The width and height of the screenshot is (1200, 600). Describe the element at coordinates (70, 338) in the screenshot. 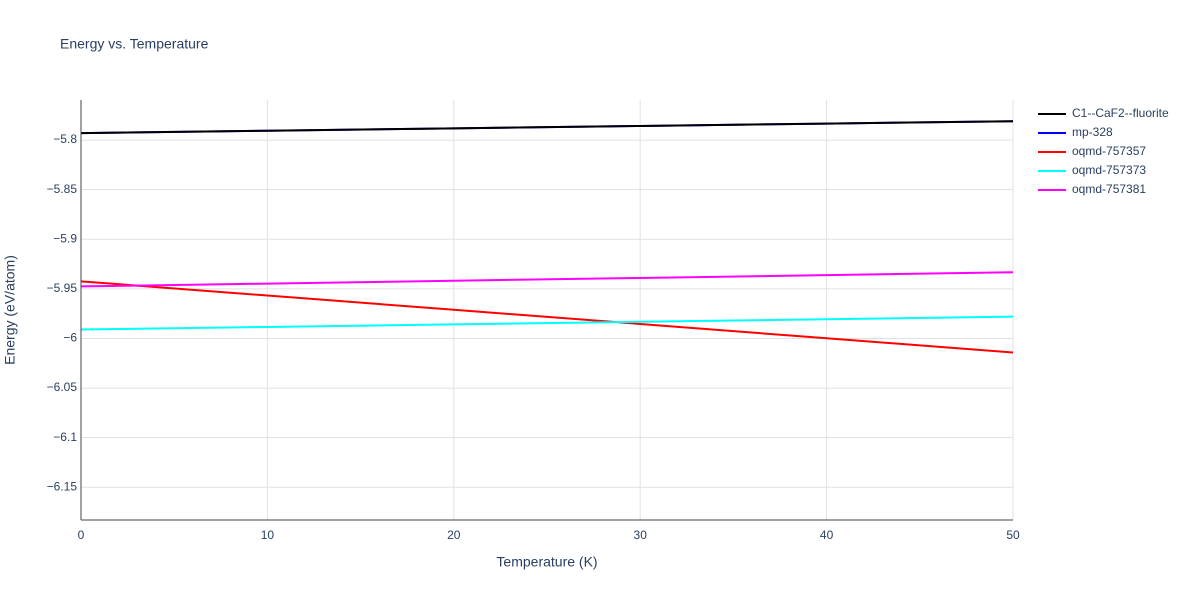

I see `y-tick-label: −6` at that location.